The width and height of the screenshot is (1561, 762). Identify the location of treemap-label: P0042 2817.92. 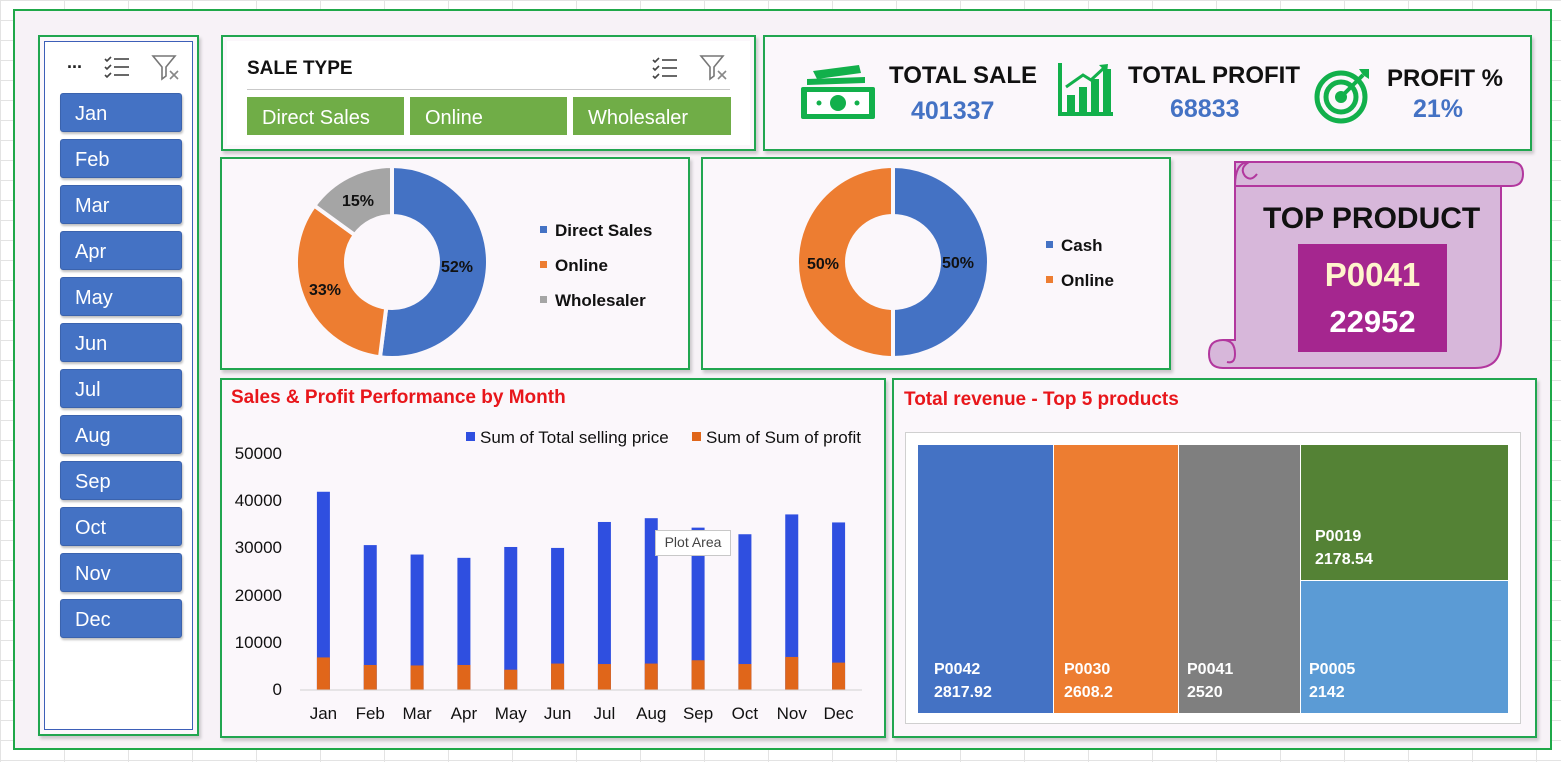
(963, 681).